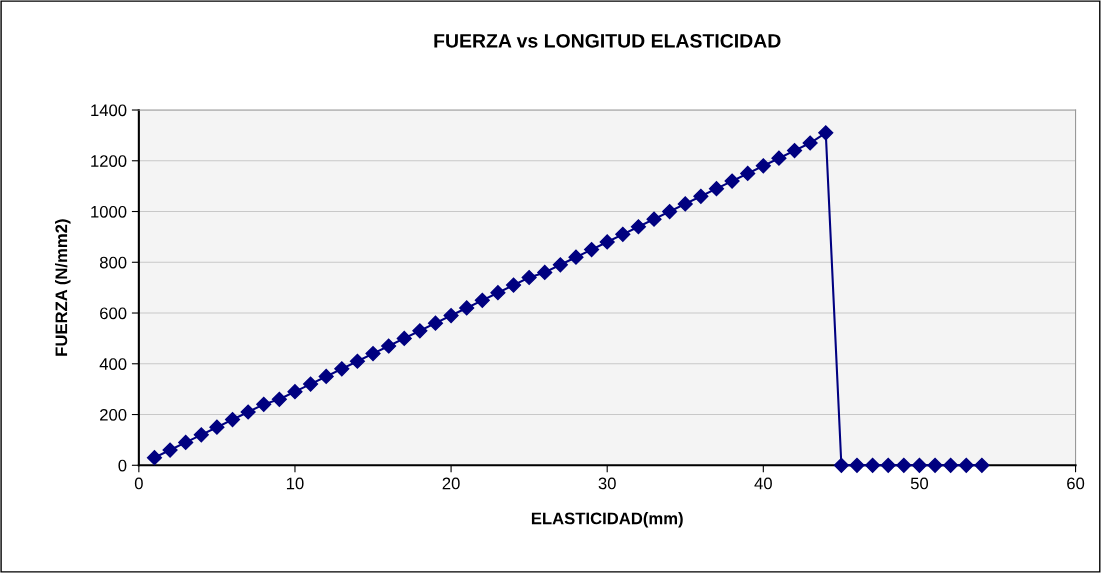 Image resolution: width=1102 pixels, height=573 pixels. What do you see at coordinates (109, 211) in the screenshot?
I see `y-tick-label: 1000` at bounding box center [109, 211].